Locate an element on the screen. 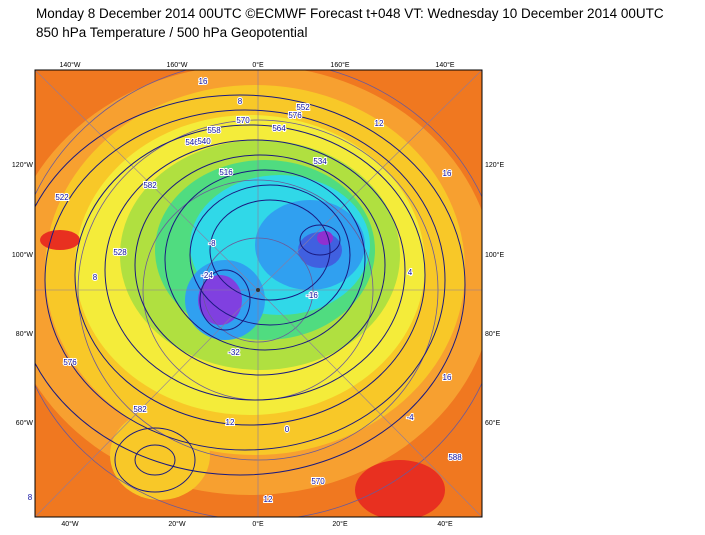  contour-label: 516 is located at coordinates (226, 172).